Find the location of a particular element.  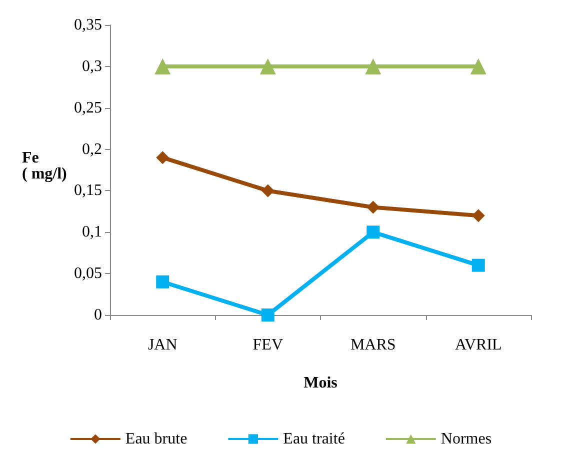

y-axis-title: Fe ( mg/l) is located at coordinates (44, 166).